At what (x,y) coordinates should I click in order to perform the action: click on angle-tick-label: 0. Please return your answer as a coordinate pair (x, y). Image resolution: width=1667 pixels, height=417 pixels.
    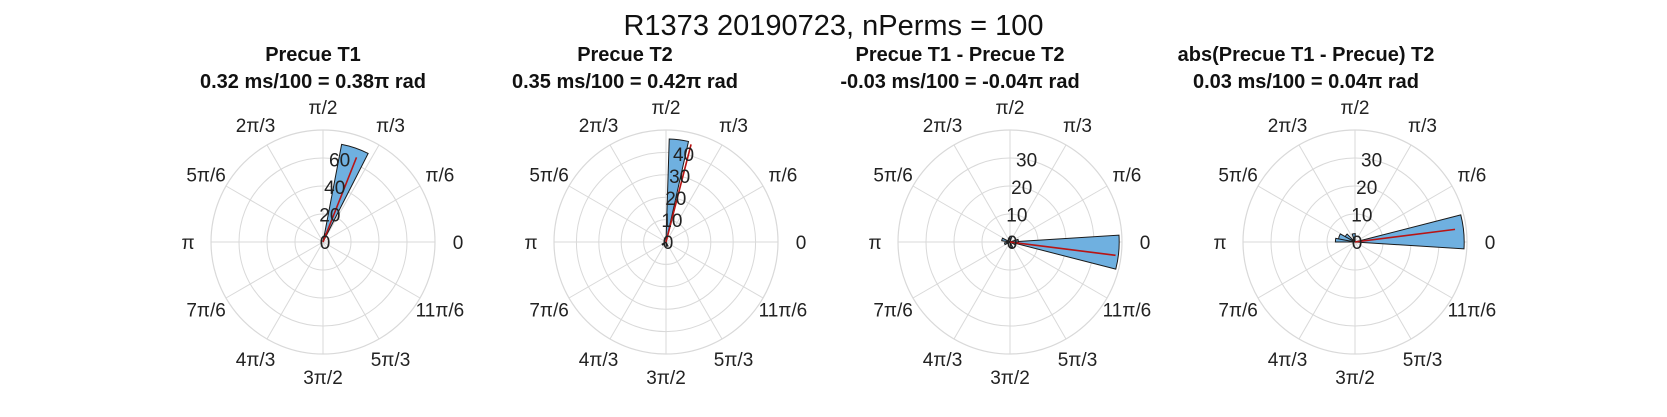
    Looking at the image, I should click on (1145, 243).